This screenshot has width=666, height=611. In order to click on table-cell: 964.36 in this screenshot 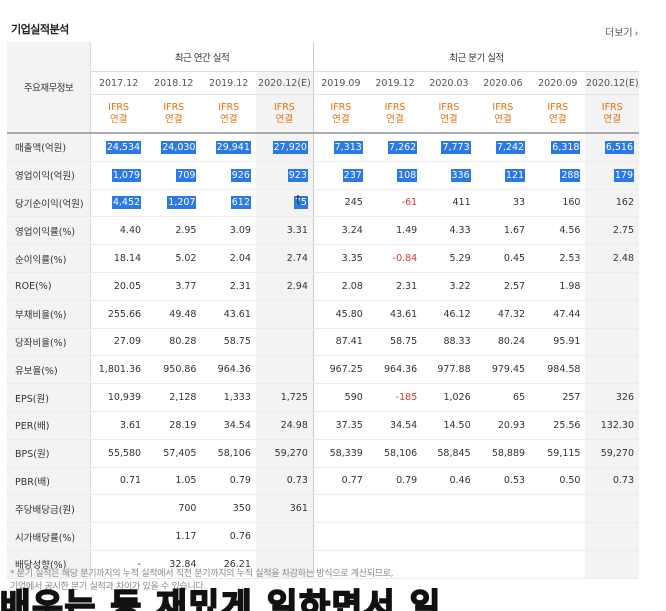, I will do `click(228, 370)`.